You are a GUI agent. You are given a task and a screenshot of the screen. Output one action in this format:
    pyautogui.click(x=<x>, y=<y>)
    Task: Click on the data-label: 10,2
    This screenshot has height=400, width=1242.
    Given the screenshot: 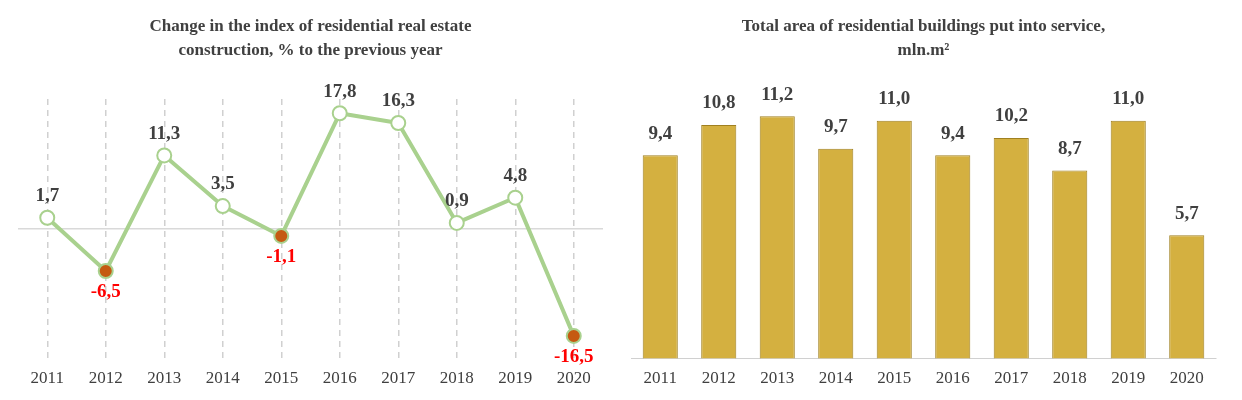 What is the action you would take?
    pyautogui.click(x=1011, y=115)
    